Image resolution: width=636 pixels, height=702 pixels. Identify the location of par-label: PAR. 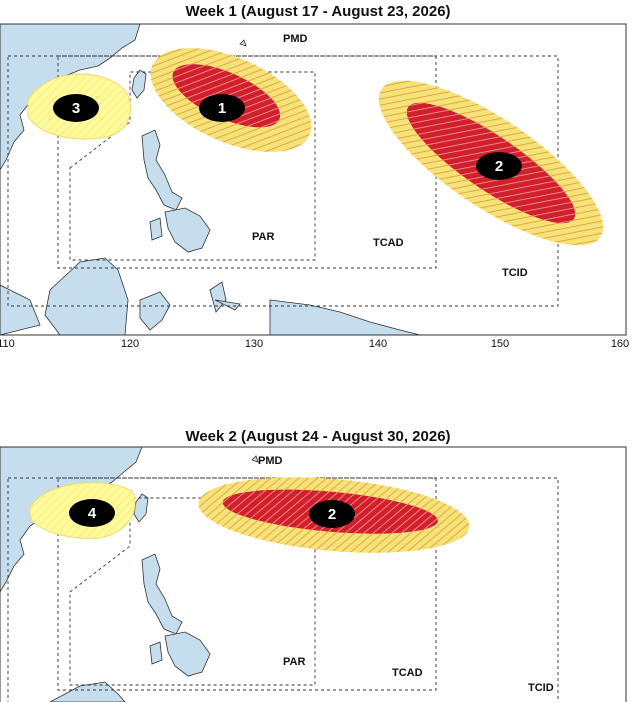
(263, 237).